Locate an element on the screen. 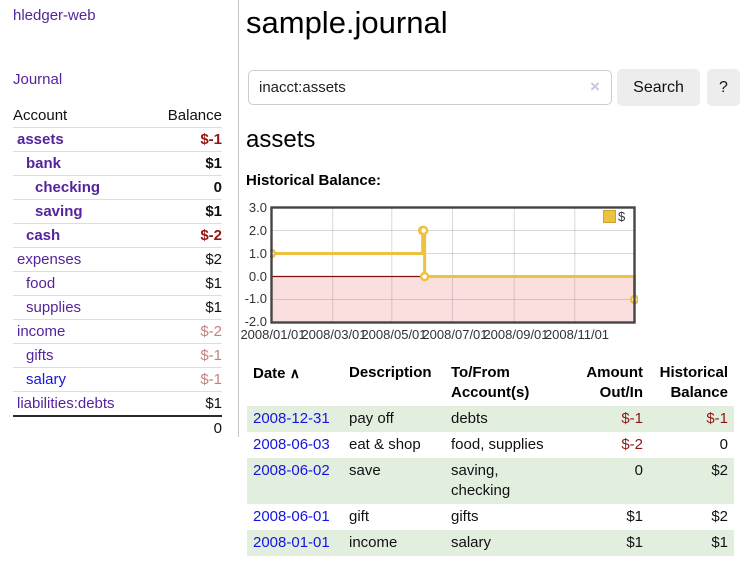 The width and height of the screenshot is (742, 582). account-row: saving $1 is located at coordinates (117, 211).